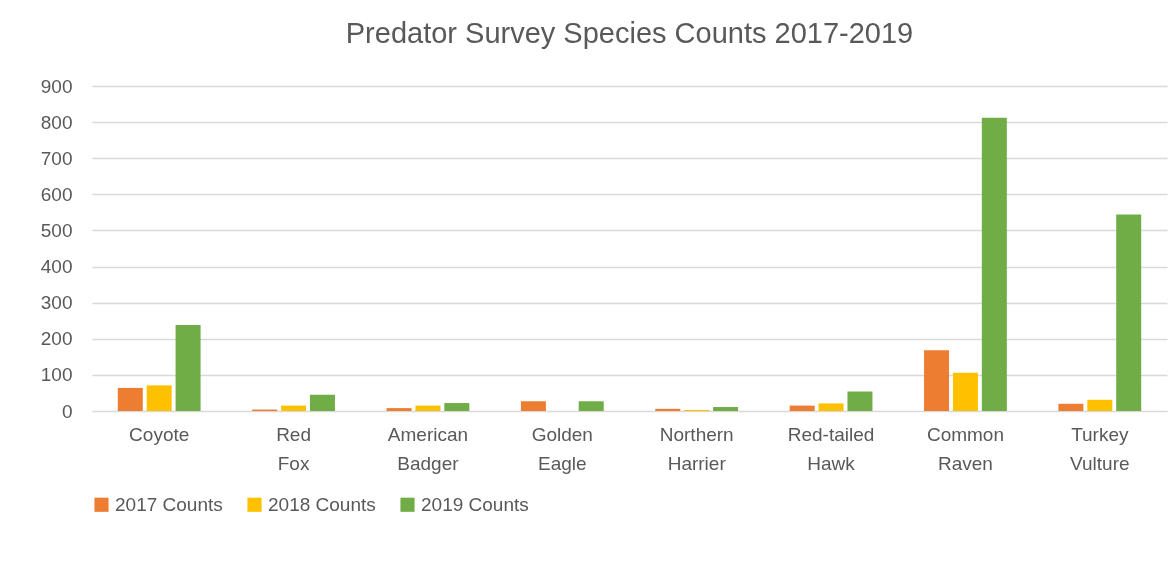 Image resolution: width=1174 pixels, height=578 pixels. Describe the element at coordinates (562, 448) in the screenshot. I see `x-tick-label: Golden Eagle` at that location.